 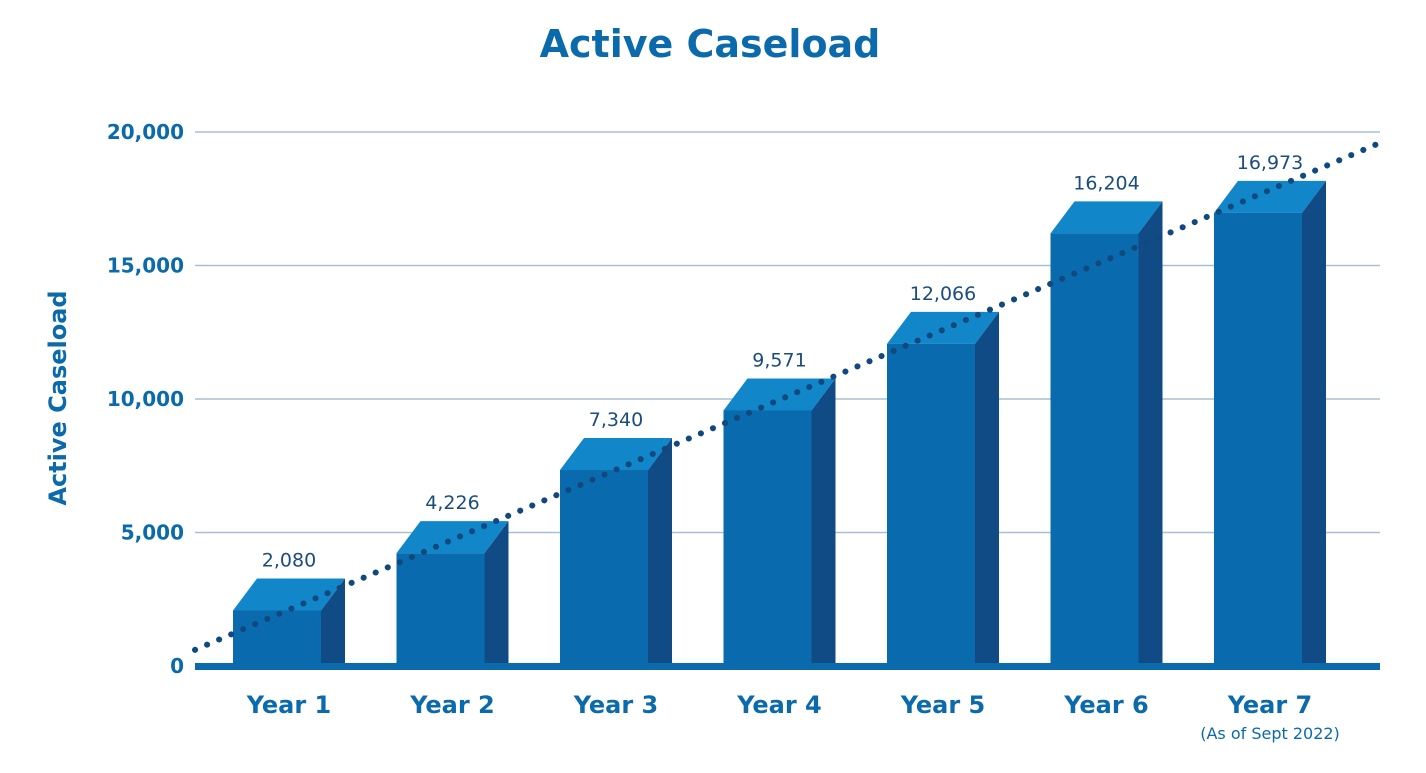 I want to click on y-tick-label: 20,000, so click(x=145, y=132).